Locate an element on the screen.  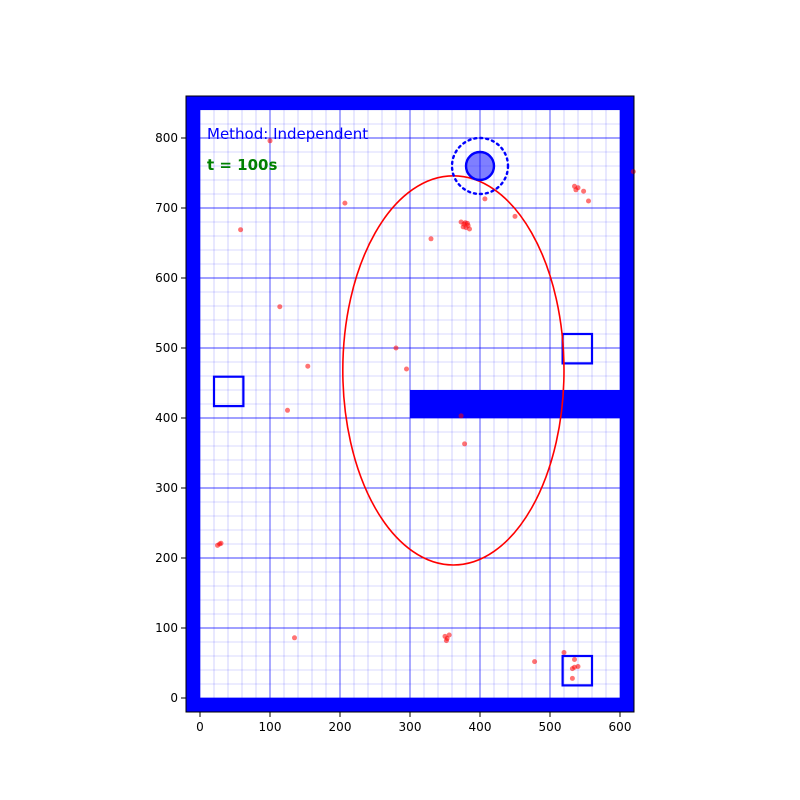
robot-marker is located at coordinates (480, 166).